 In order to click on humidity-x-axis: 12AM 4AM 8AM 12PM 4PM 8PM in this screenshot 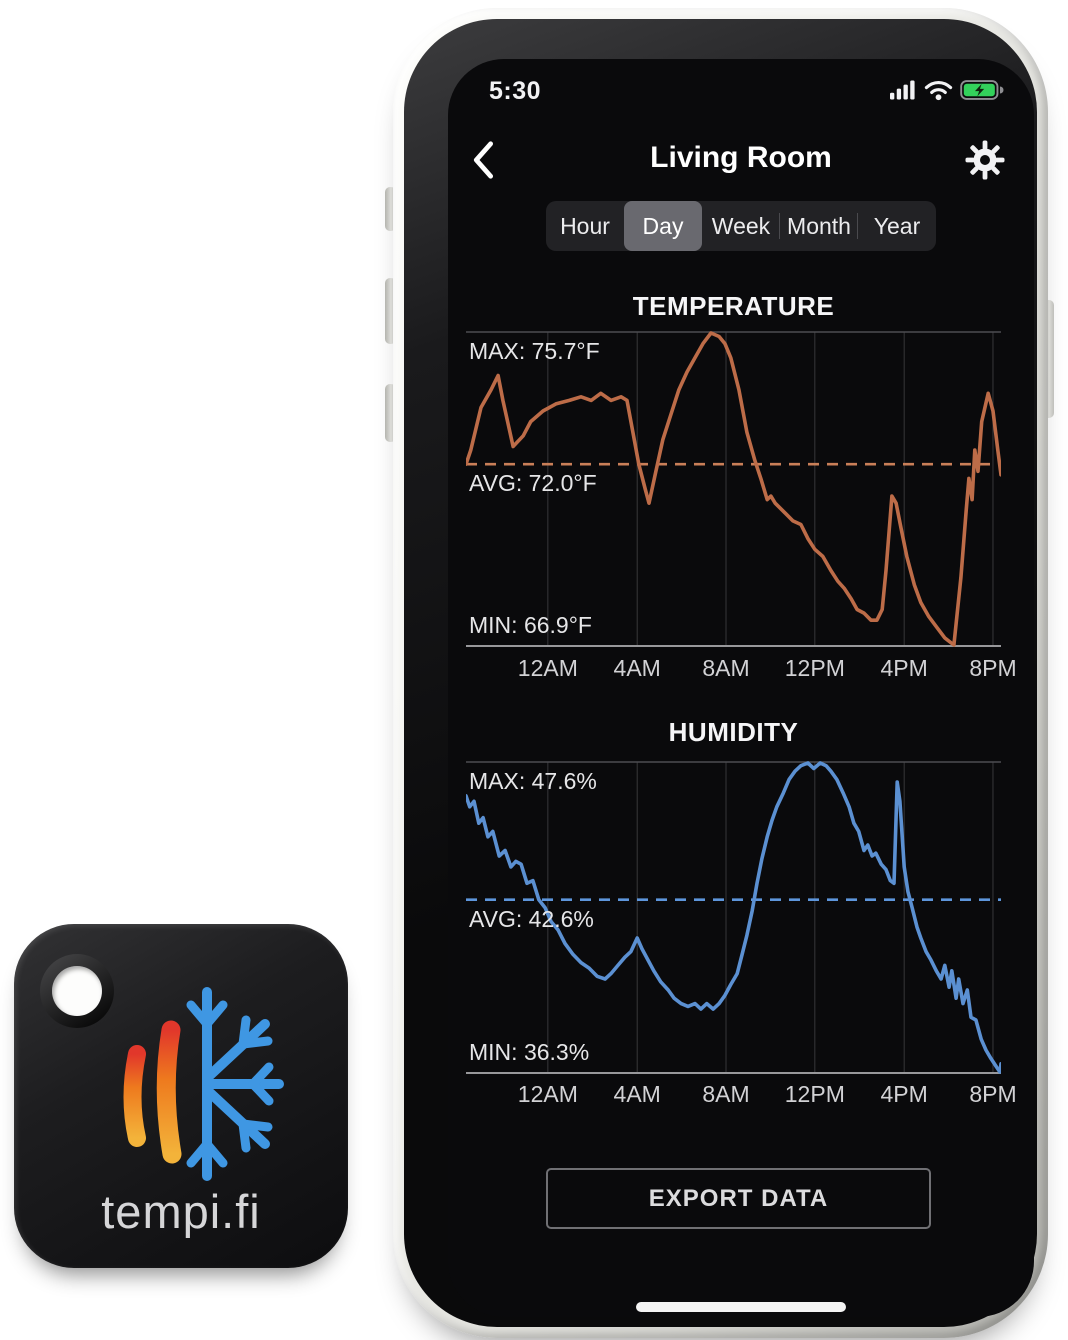, I will do `click(741, 1095)`.